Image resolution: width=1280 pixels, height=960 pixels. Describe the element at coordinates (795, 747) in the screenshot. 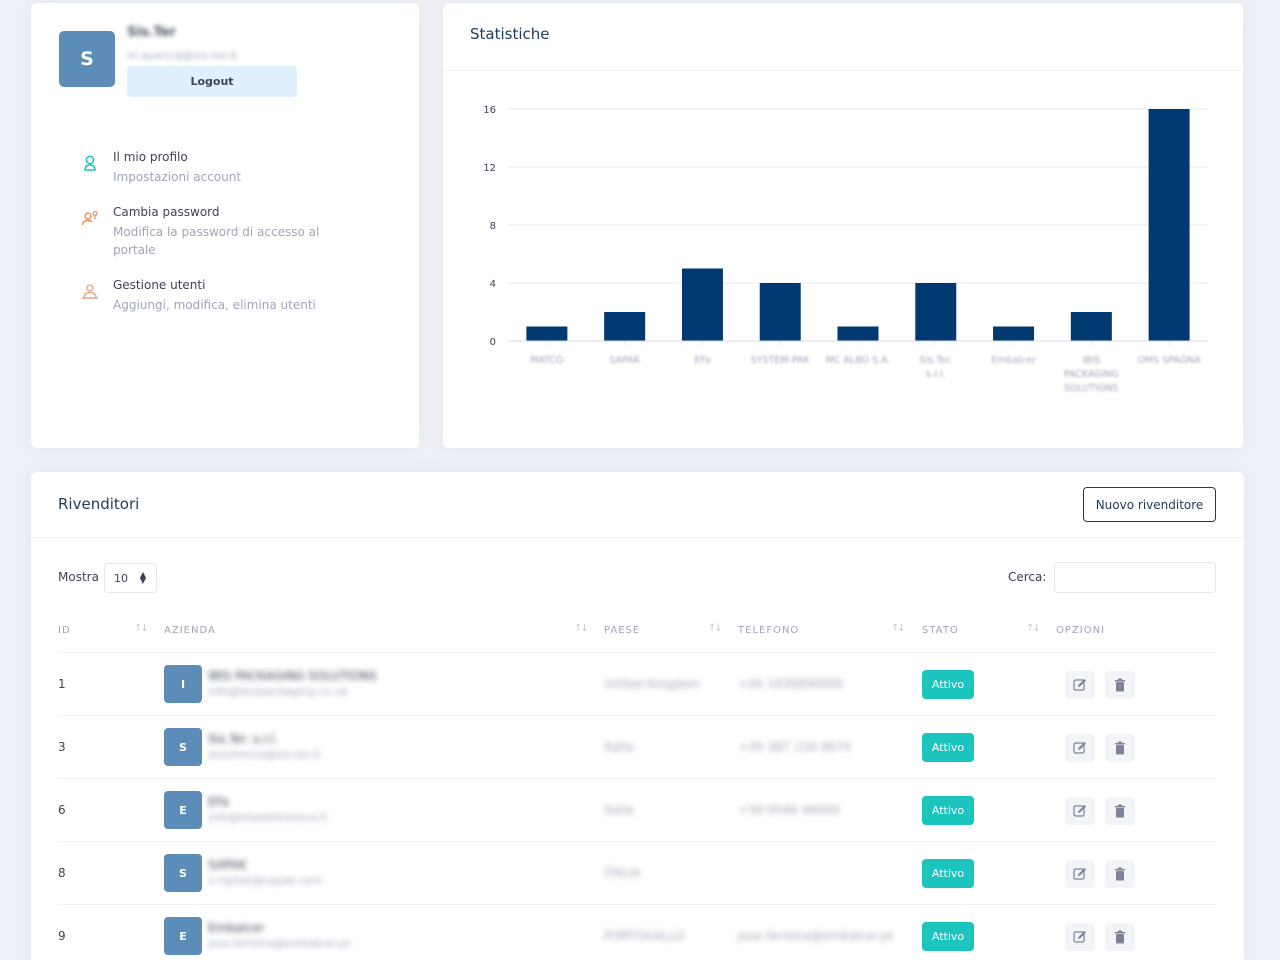

I see `cell-phone: +39 387 234 8674` at that location.